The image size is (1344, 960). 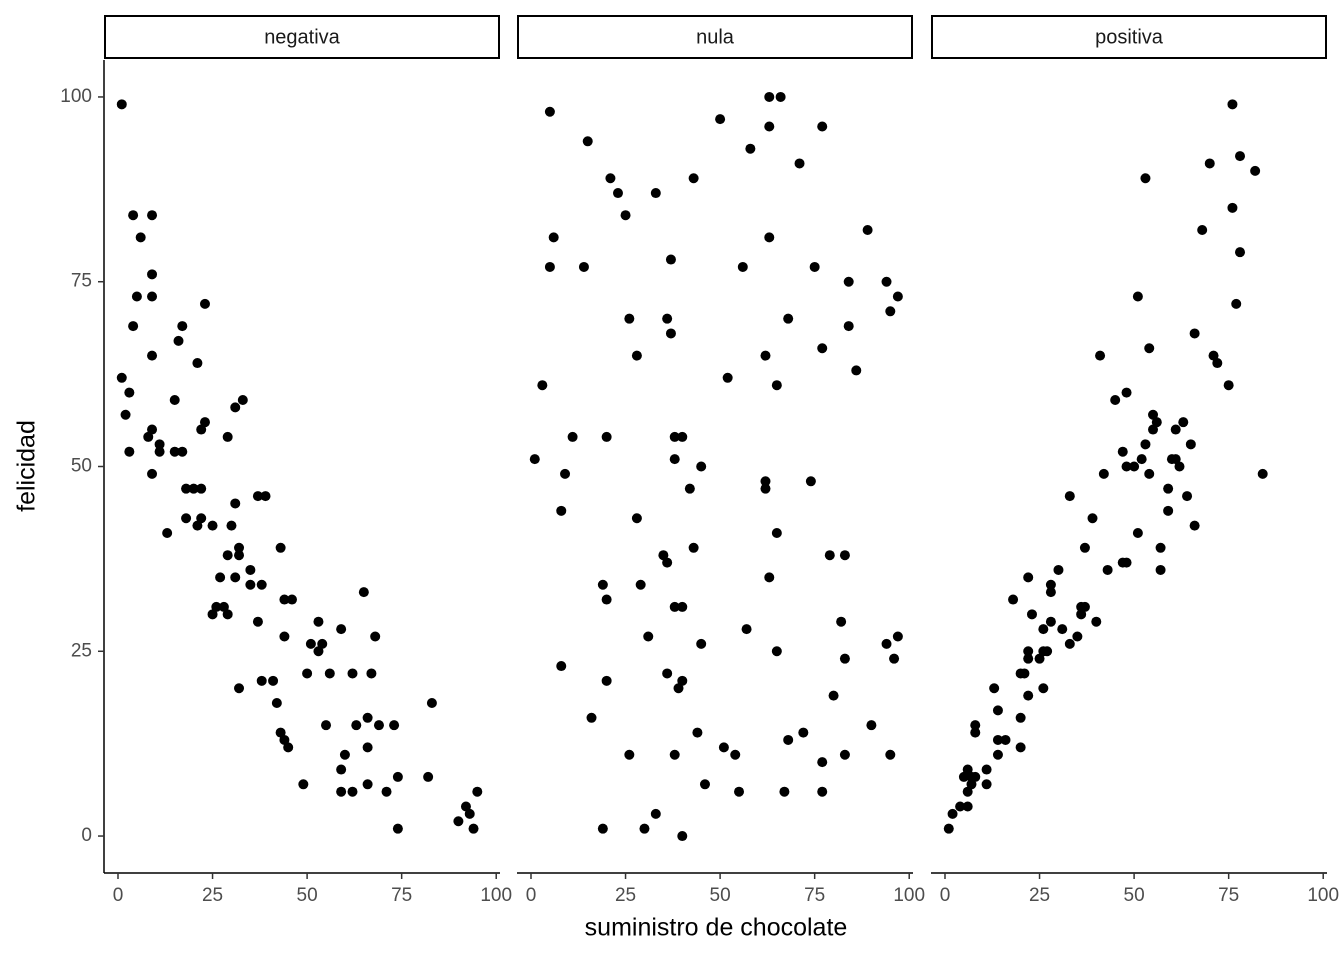 I want to click on x-tick-label: 75, so click(x=814, y=895).